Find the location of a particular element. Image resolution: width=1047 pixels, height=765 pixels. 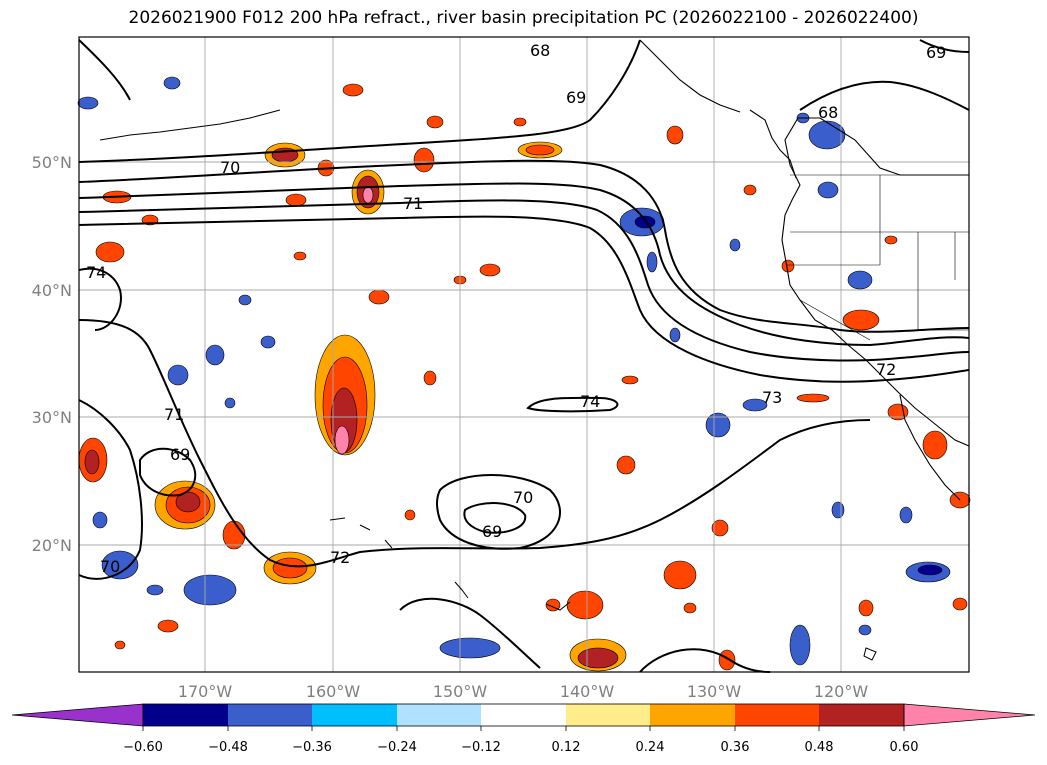

lon-label: 140°W is located at coordinates (587, 691).